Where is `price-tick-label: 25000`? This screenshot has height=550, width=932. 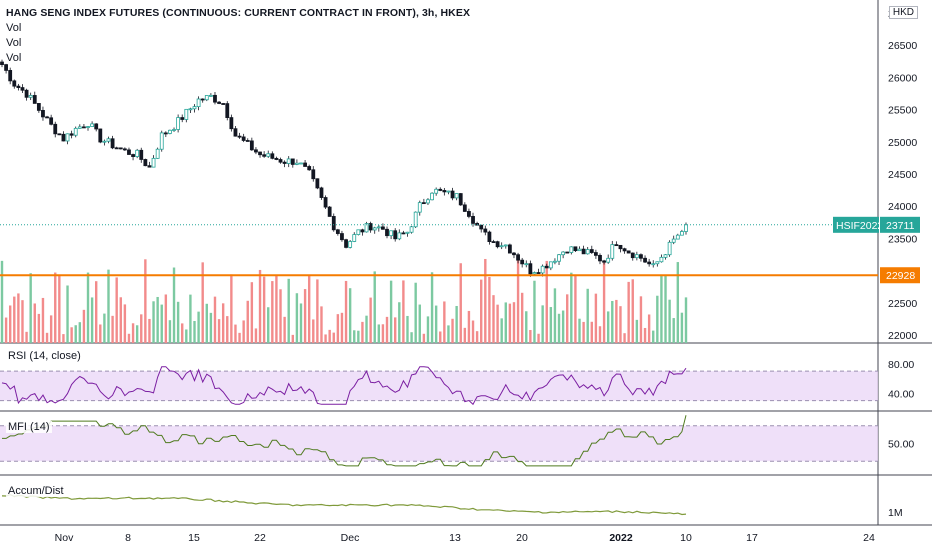
price-tick-label: 25000 is located at coordinates (902, 143).